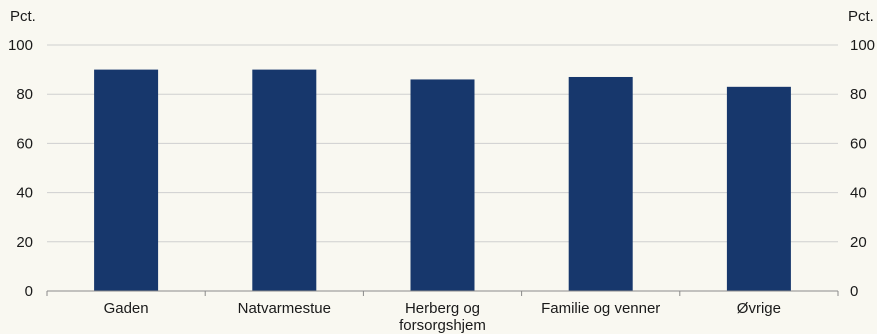  I want to click on ytick-left-100: 100, so click(20, 45).